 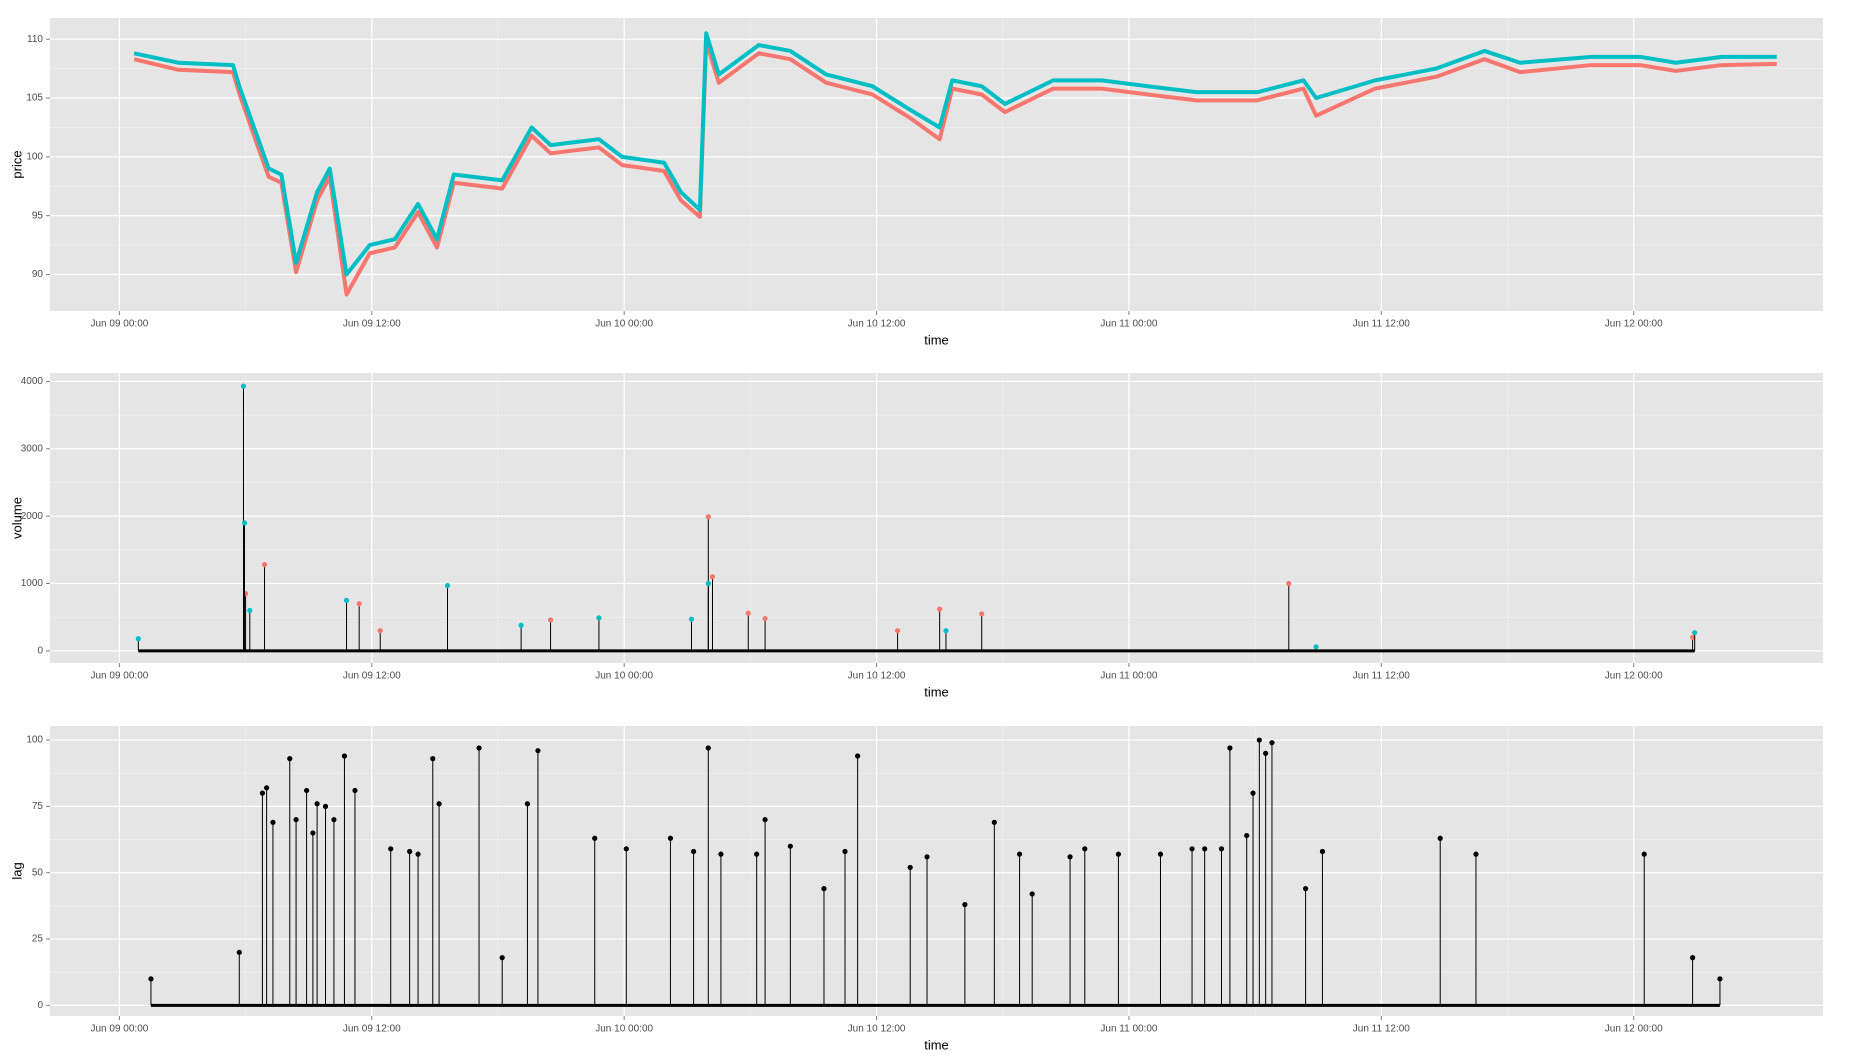 What do you see at coordinates (38, 872) in the screenshot?
I see `y-tick-label: 50` at bounding box center [38, 872].